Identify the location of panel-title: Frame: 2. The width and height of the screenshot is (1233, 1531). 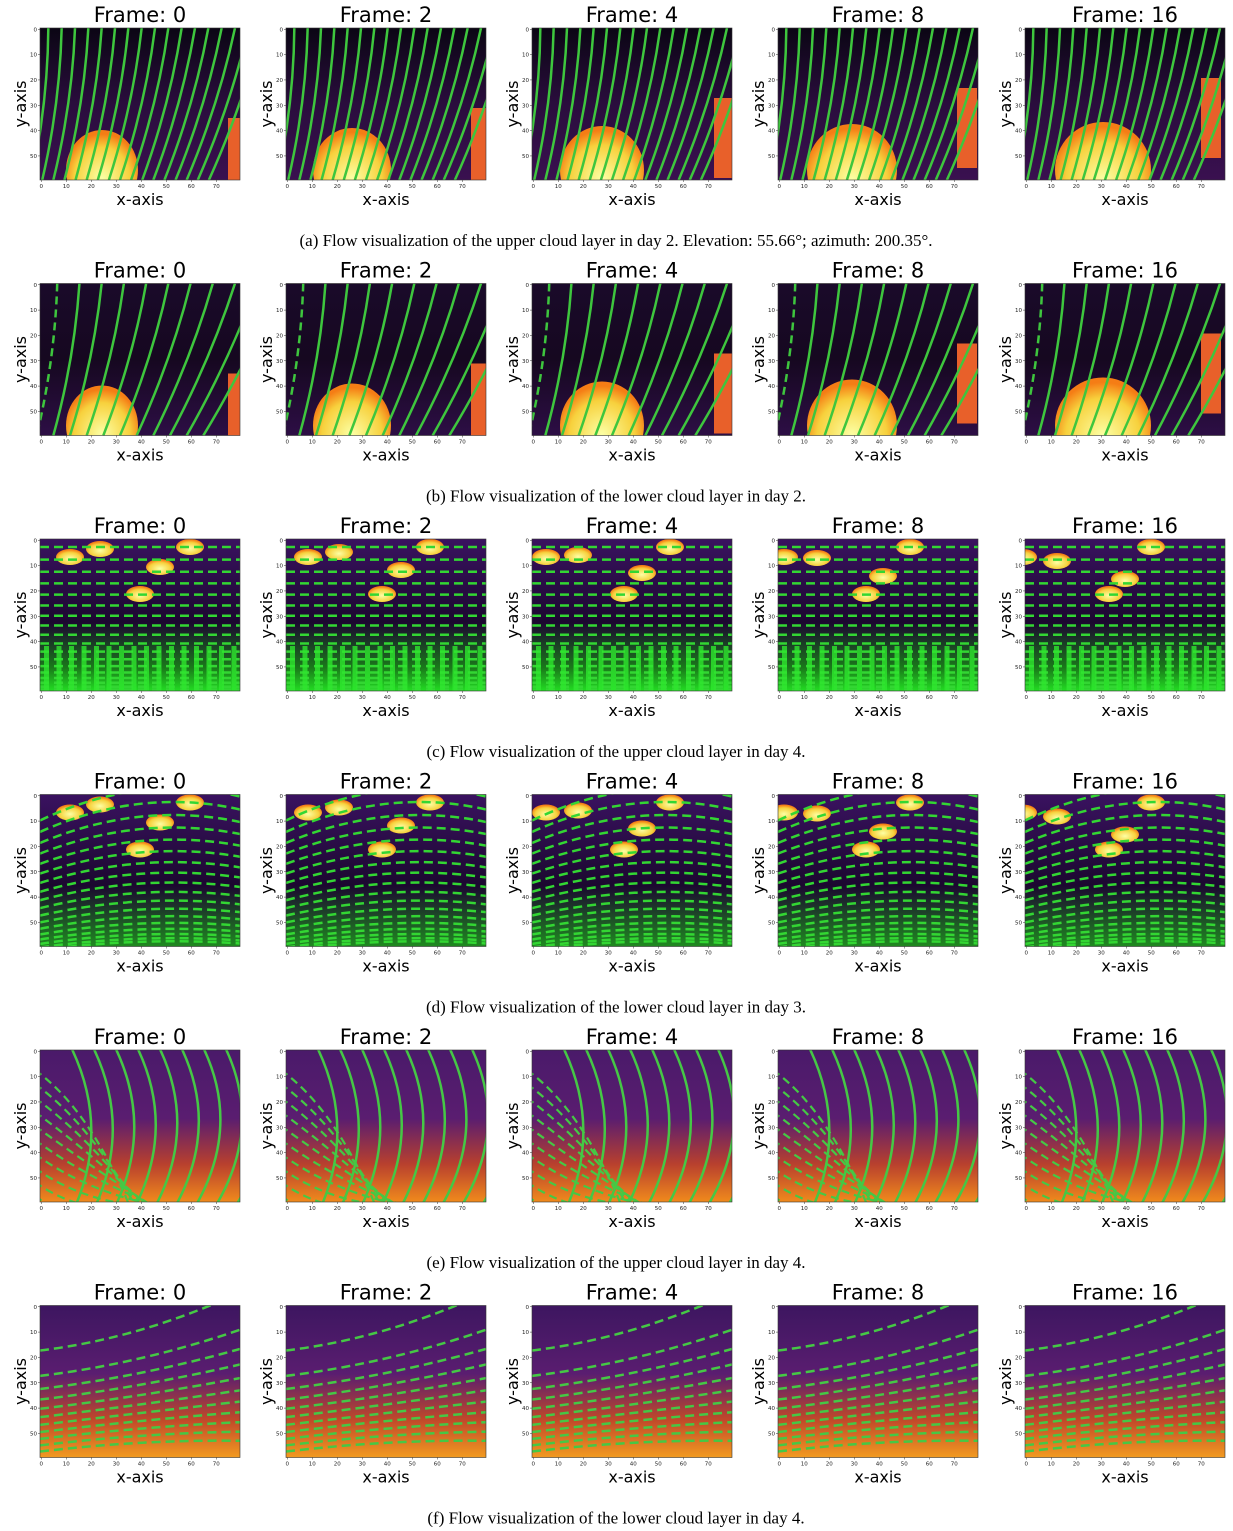
(386, 1293).